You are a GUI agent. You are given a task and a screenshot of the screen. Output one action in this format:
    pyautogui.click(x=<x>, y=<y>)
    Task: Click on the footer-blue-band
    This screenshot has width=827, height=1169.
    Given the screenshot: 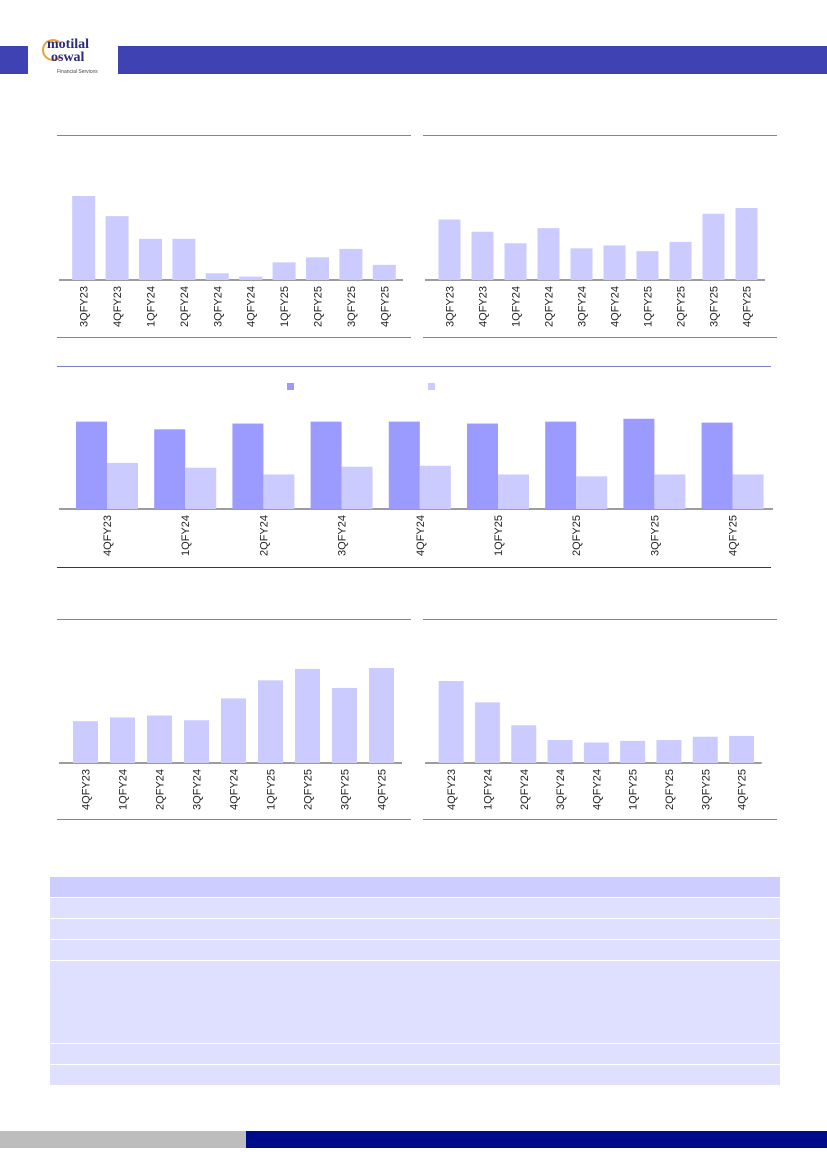 What is the action you would take?
    pyautogui.click(x=536, y=1139)
    